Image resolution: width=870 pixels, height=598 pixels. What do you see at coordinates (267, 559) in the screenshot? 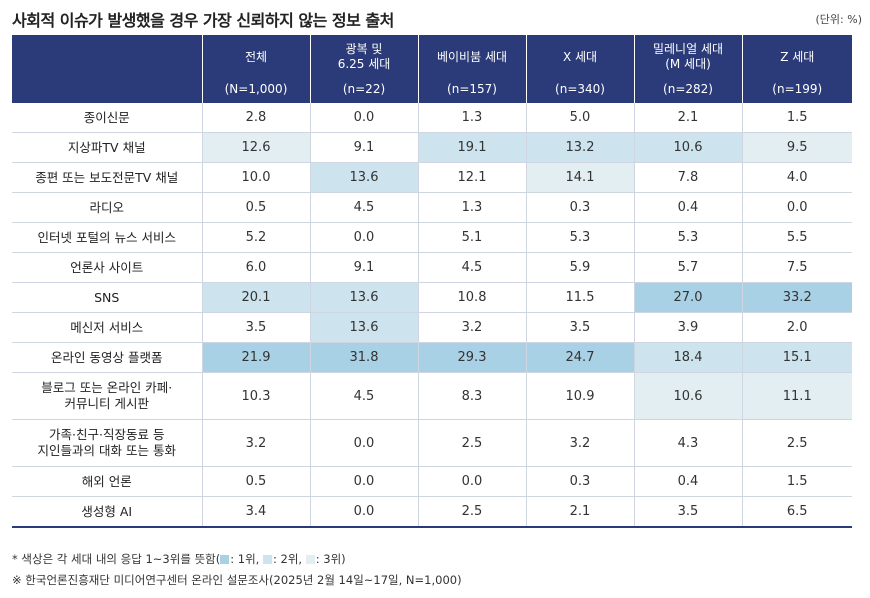
I see `rank2-swatch` at bounding box center [267, 559].